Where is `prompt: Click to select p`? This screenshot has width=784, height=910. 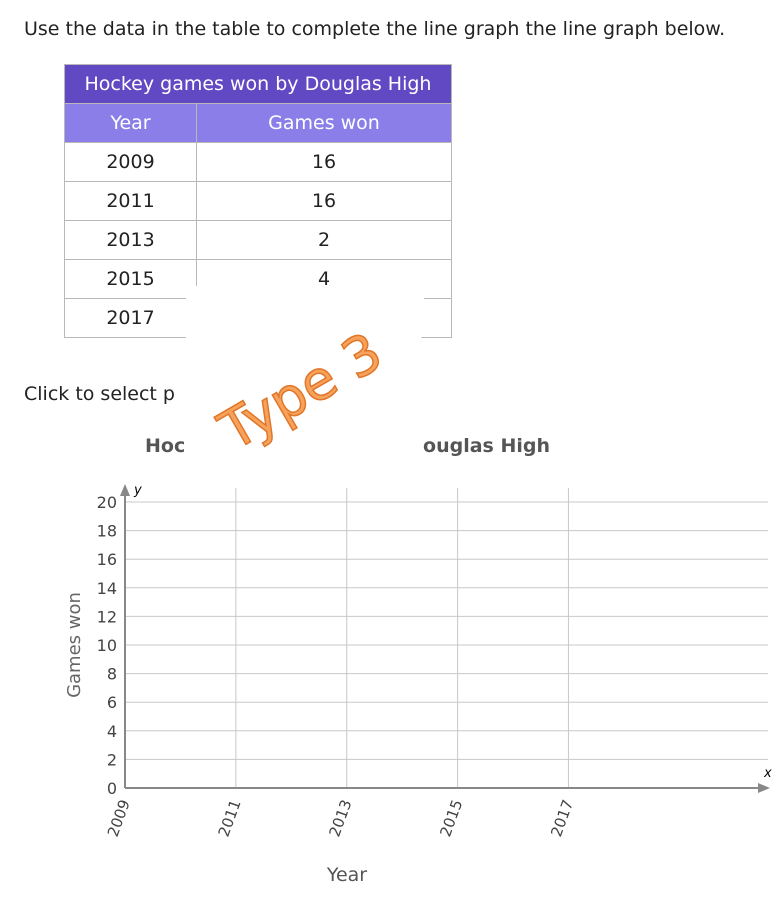
prompt: Click to select p is located at coordinates (99, 394).